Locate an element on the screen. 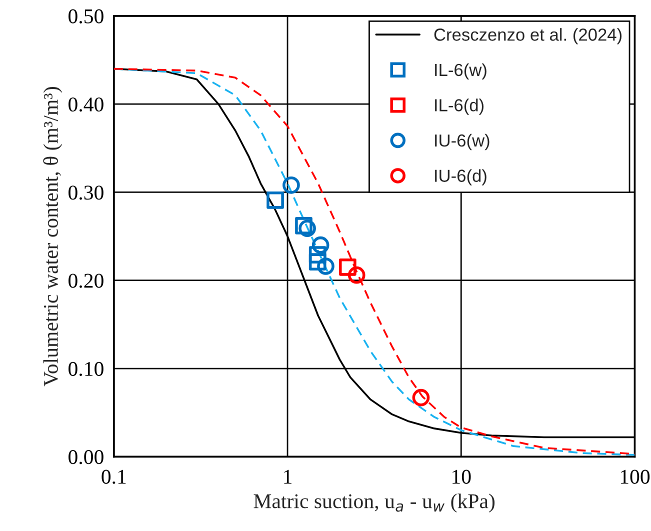 Image resolution: width=651 pixels, height=531 pixels. x-axis-title: Matric suction, u$_{a}$ - u$_{w}$ (kPa) is located at coordinates (374, 503).